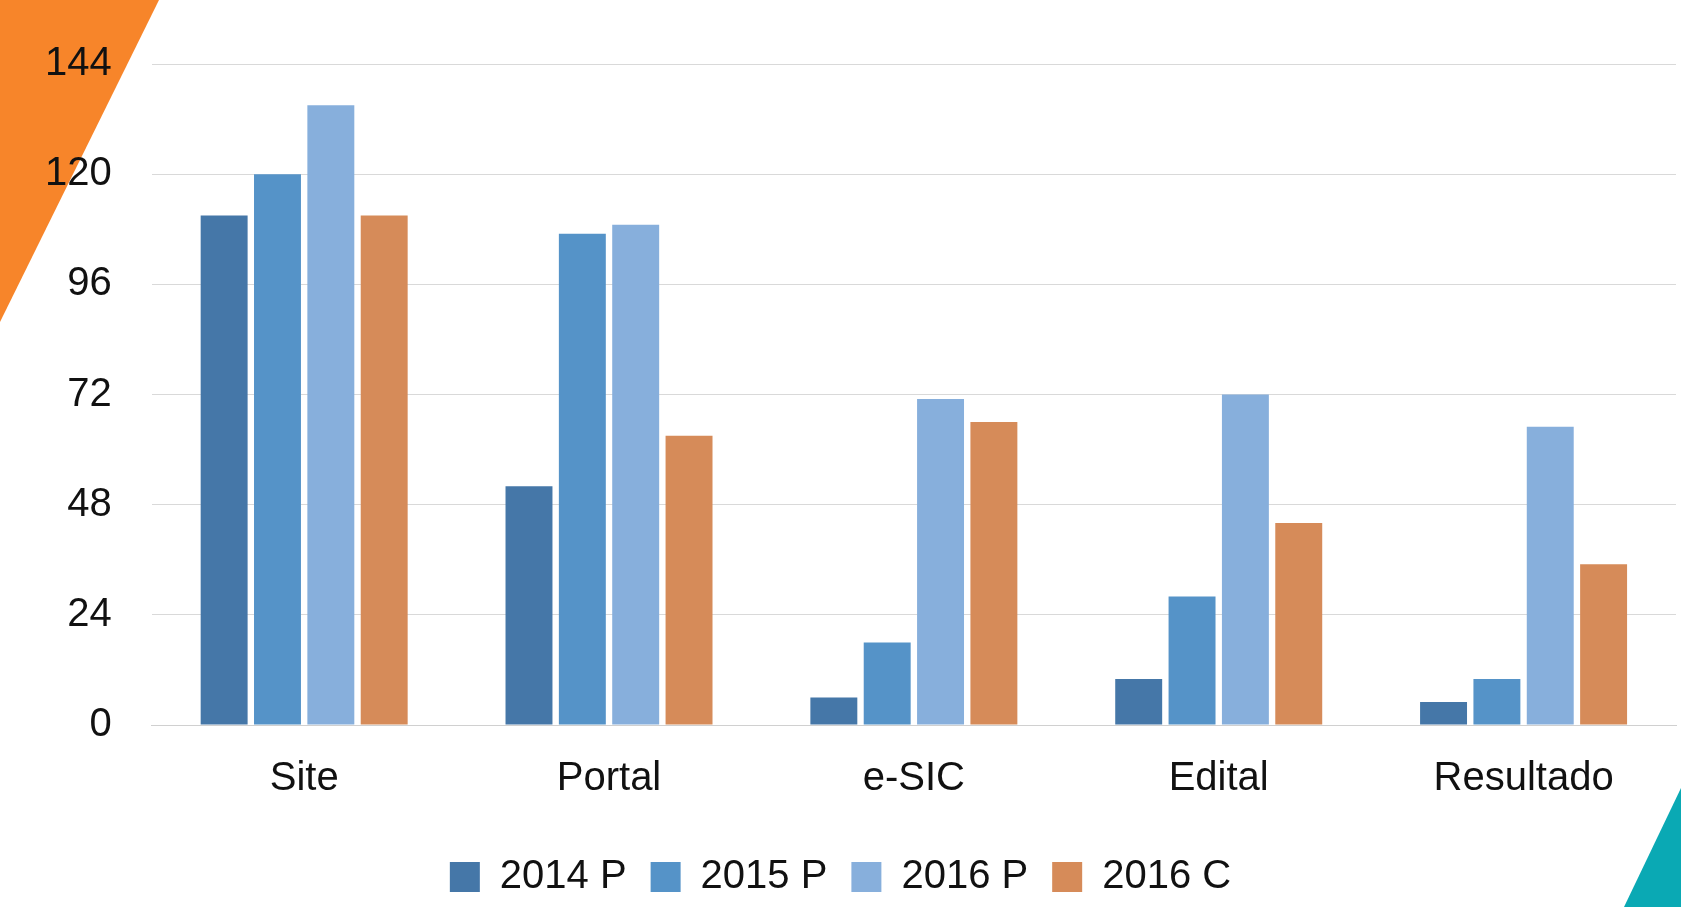 The width and height of the screenshot is (1681, 907). I want to click on x-tick-label: Site, so click(304, 776).